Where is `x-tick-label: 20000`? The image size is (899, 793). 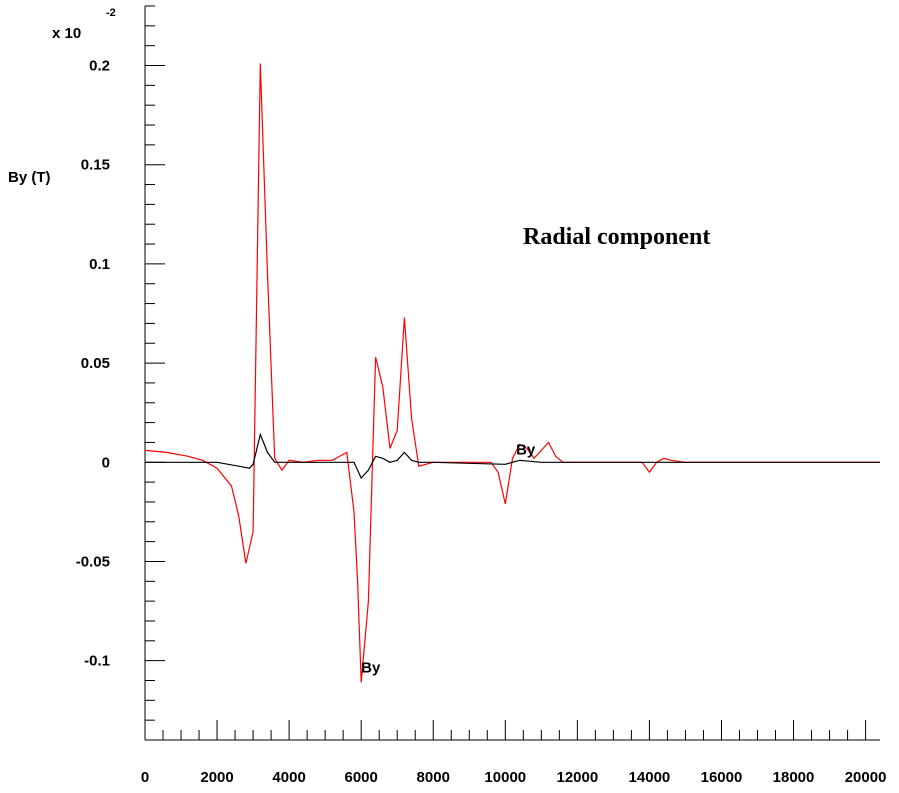 x-tick-label: 20000 is located at coordinates (866, 777).